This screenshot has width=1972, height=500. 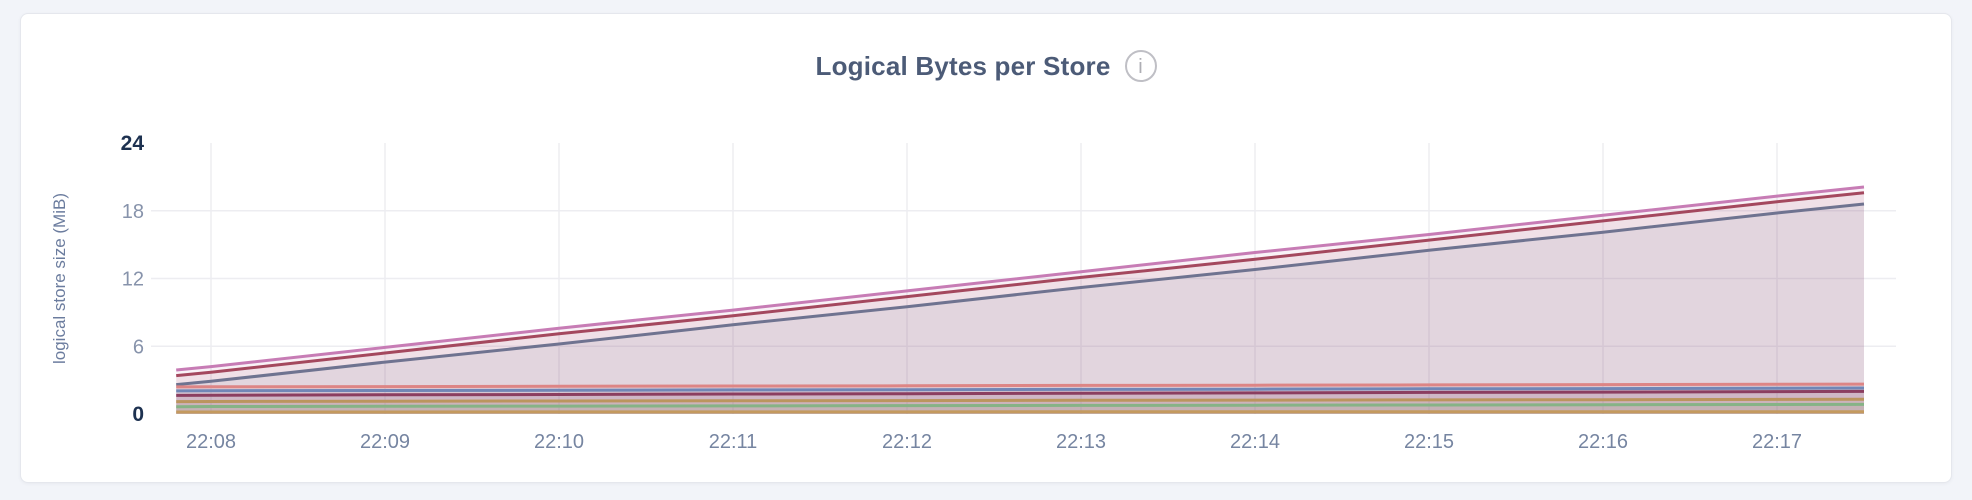 What do you see at coordinates (1777, 442) in the screenshot?
I see `x-tick-label: 22:17` at bounding box center [1777, 442].